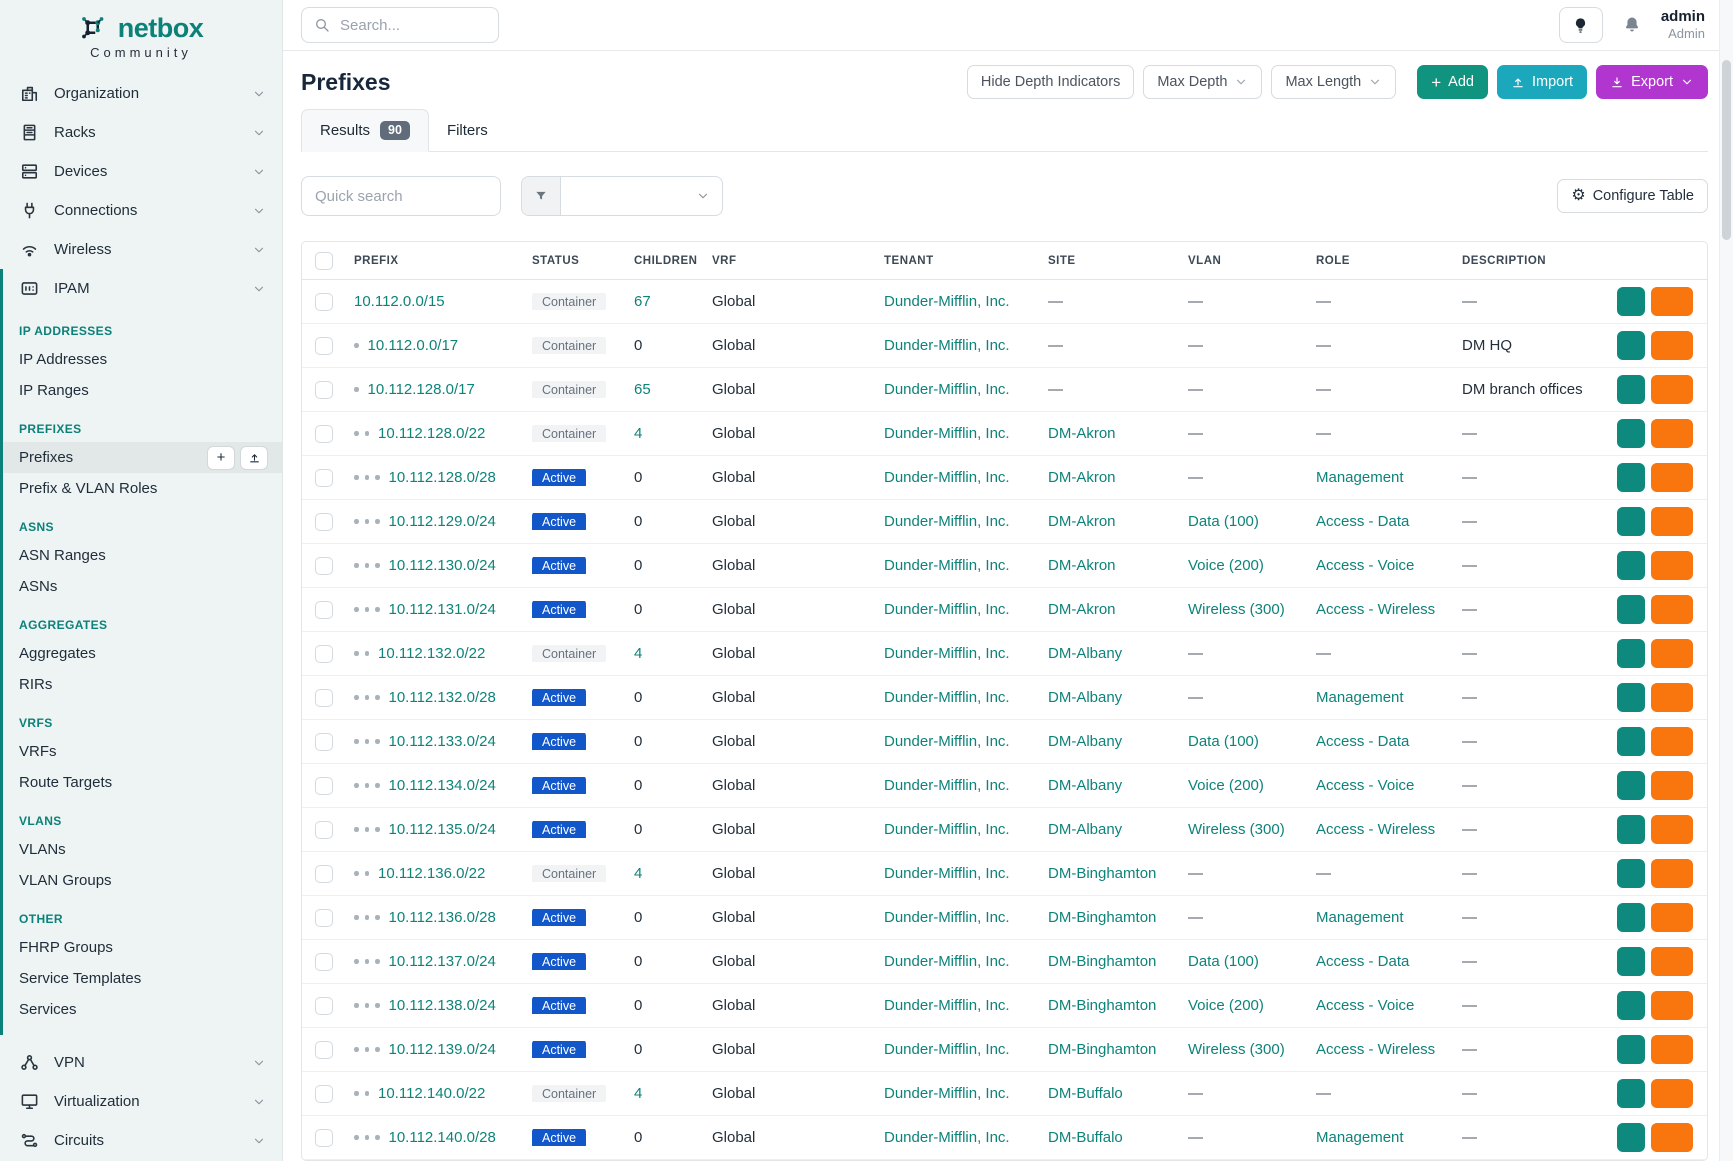 The height and width of the screenshot is (1161, 1733). Describe the element at coordinates (1683, 25) in the screenshot. I see `user-menu: admin Admin` at that location.